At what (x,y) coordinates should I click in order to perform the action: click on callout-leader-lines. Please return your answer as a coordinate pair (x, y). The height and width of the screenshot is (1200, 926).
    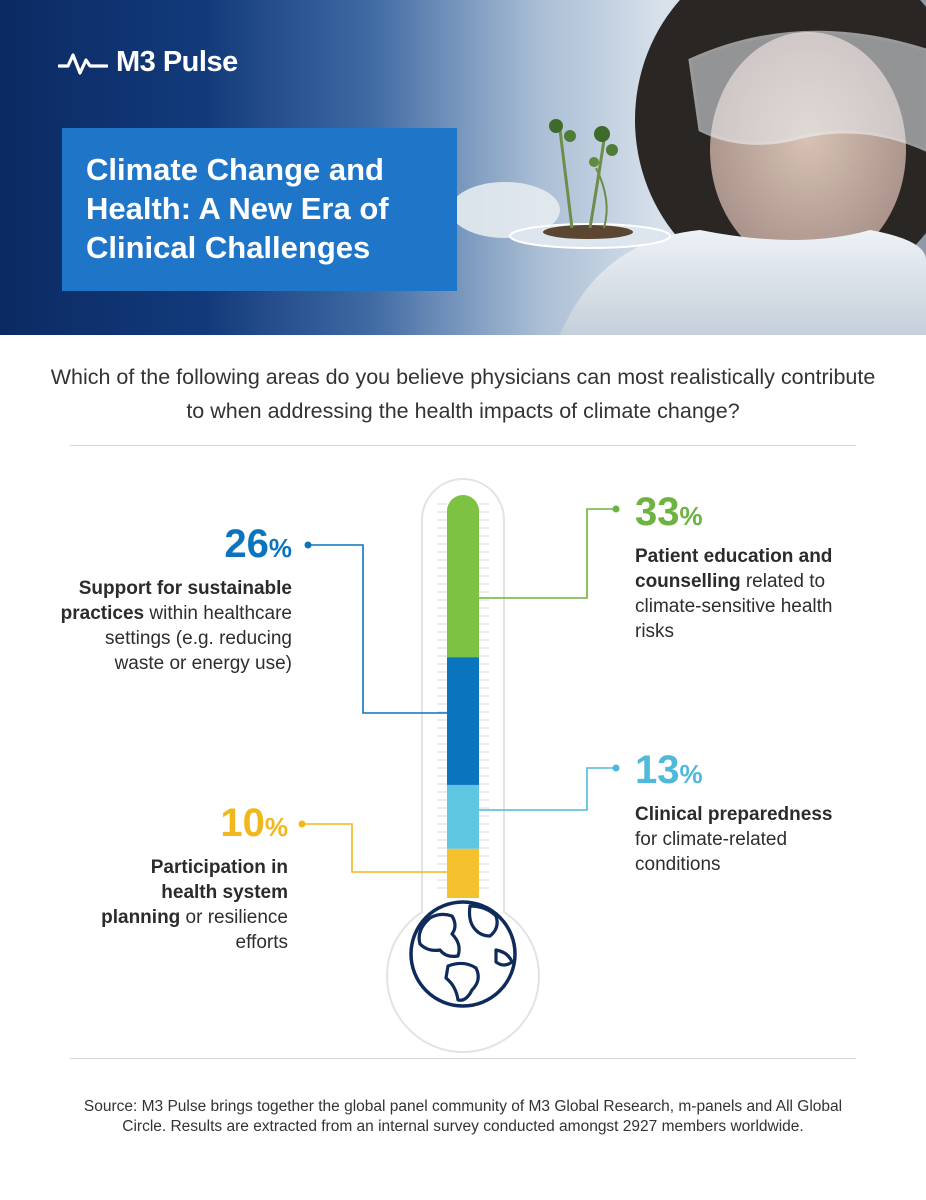
    Looking at the image, I should click on (459, 689).